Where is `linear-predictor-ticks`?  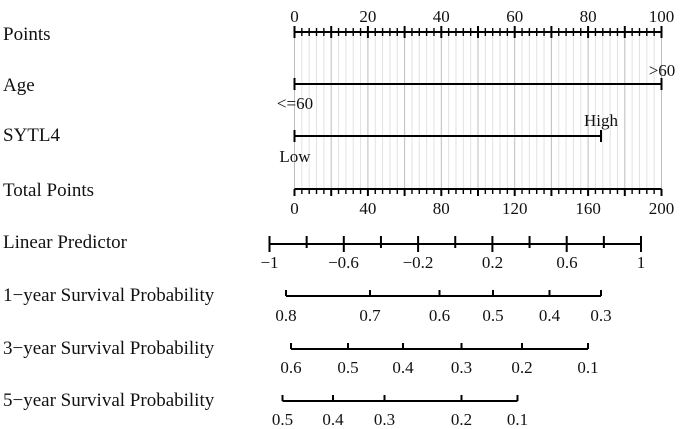
linear-predictor-ticks is located at coordinates (455, 244).